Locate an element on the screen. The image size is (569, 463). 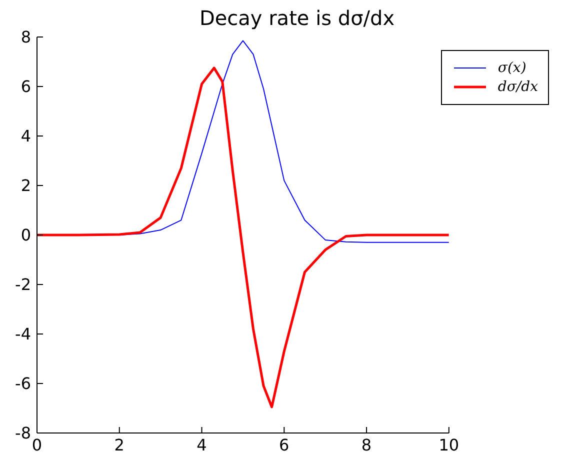
chart-title: Decay rate is dσ/dx is located at coordinates (297, 18).